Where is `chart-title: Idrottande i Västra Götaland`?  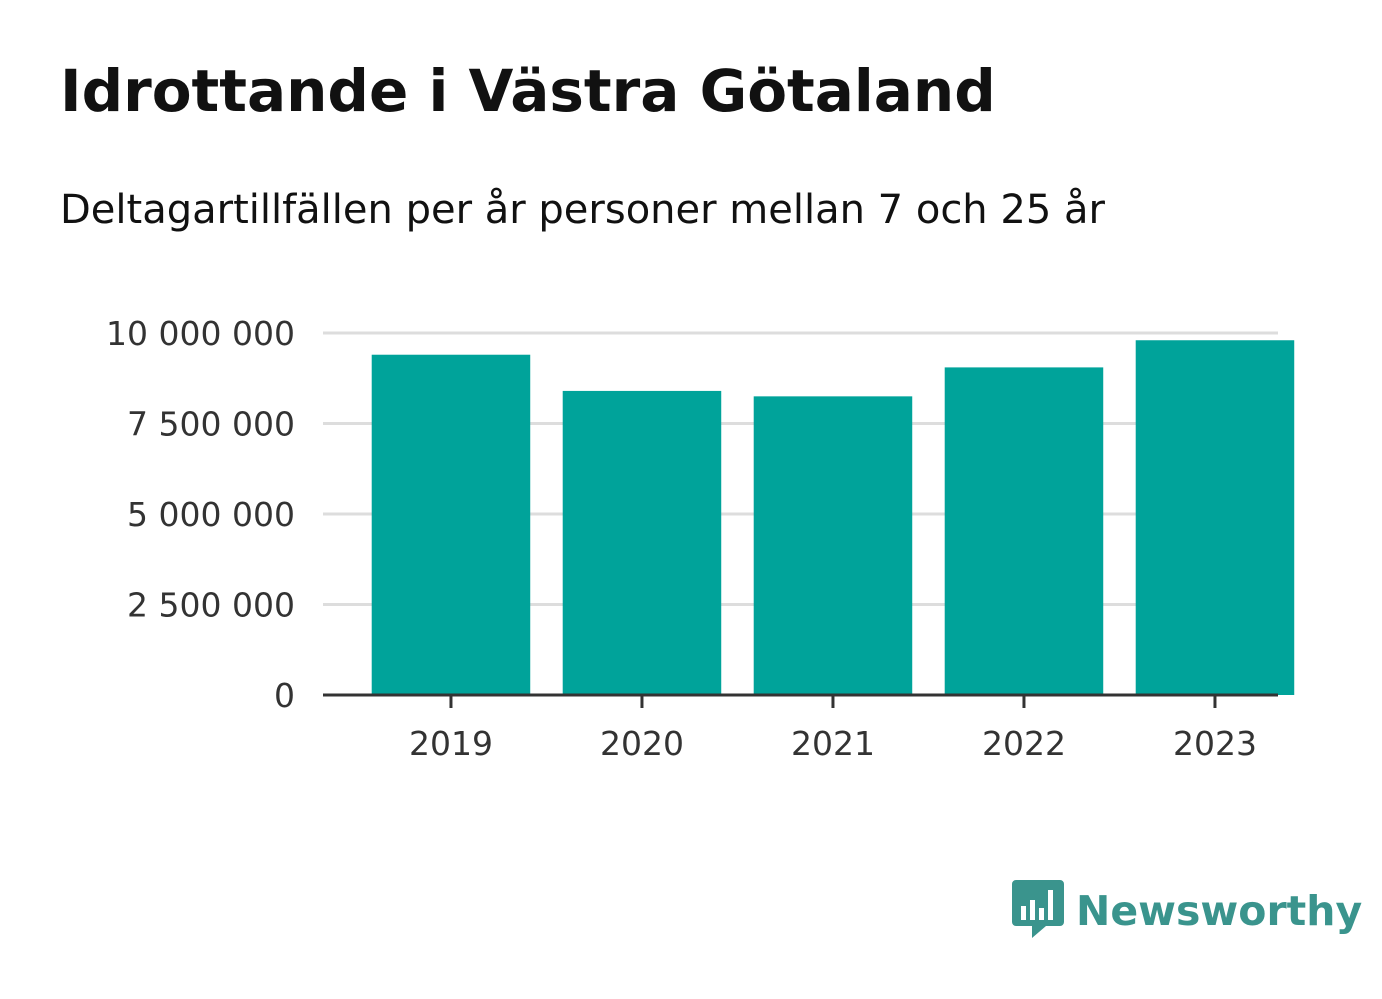 chart-title: Idrottande i Västra Götaland is located at coordinates (528, 91).